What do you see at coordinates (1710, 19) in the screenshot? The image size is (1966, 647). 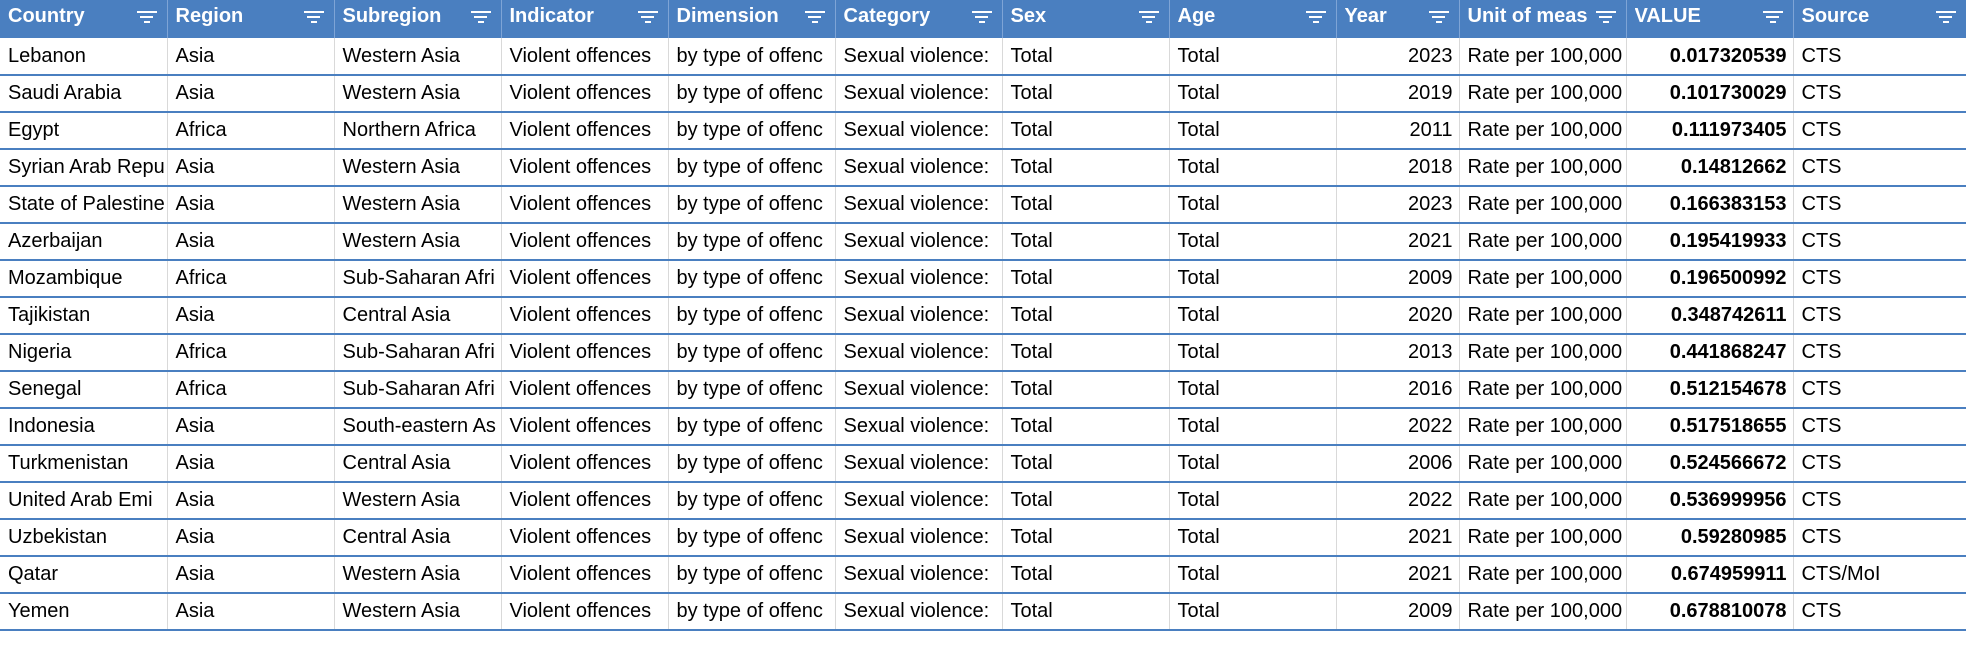 I see `column-header-value: VALUE` at bounding box center [1710, 19].